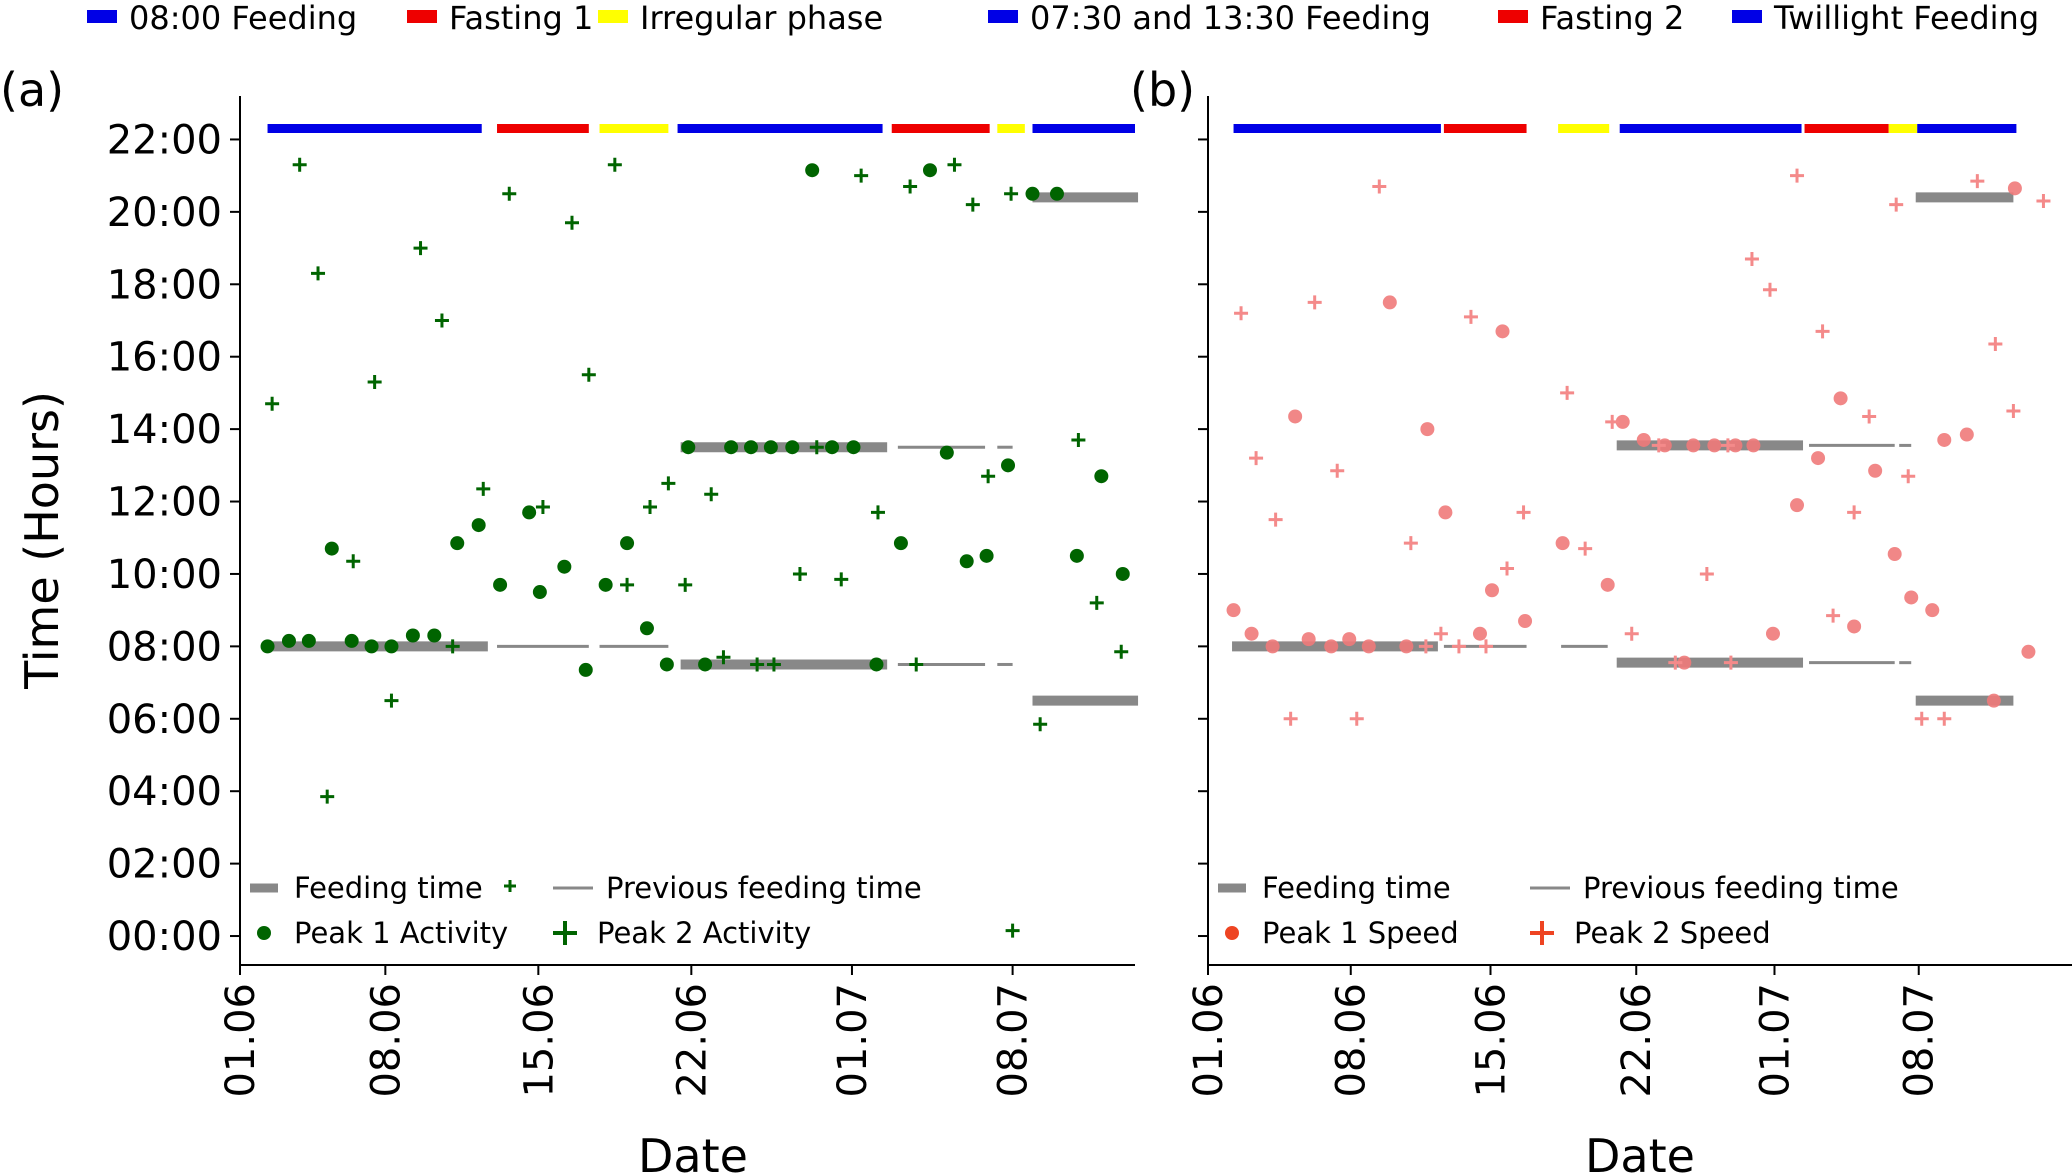 This screenshot has width=2072, height=1176. Describe the element at coordinates (1230, 18) in the screenshot. I see `legend-label-07-30-and-13-30-feeding: 07:30 and 13:30 Feeding` at that location.